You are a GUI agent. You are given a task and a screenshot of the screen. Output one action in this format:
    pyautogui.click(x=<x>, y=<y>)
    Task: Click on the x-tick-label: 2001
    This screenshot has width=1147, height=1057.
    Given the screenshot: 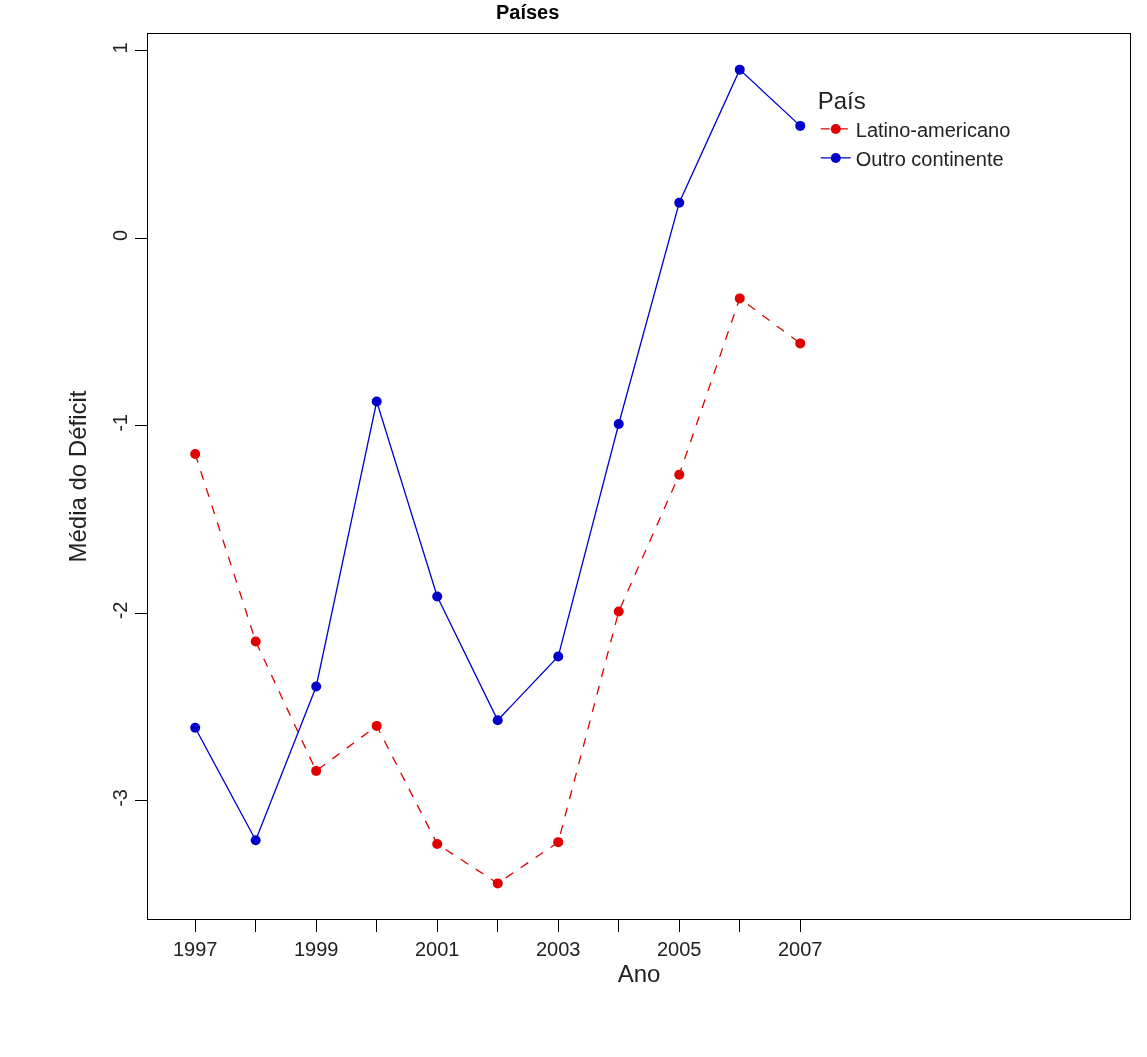 What is the action you would take?
    pyautogui.click(x=437, y=949)
    